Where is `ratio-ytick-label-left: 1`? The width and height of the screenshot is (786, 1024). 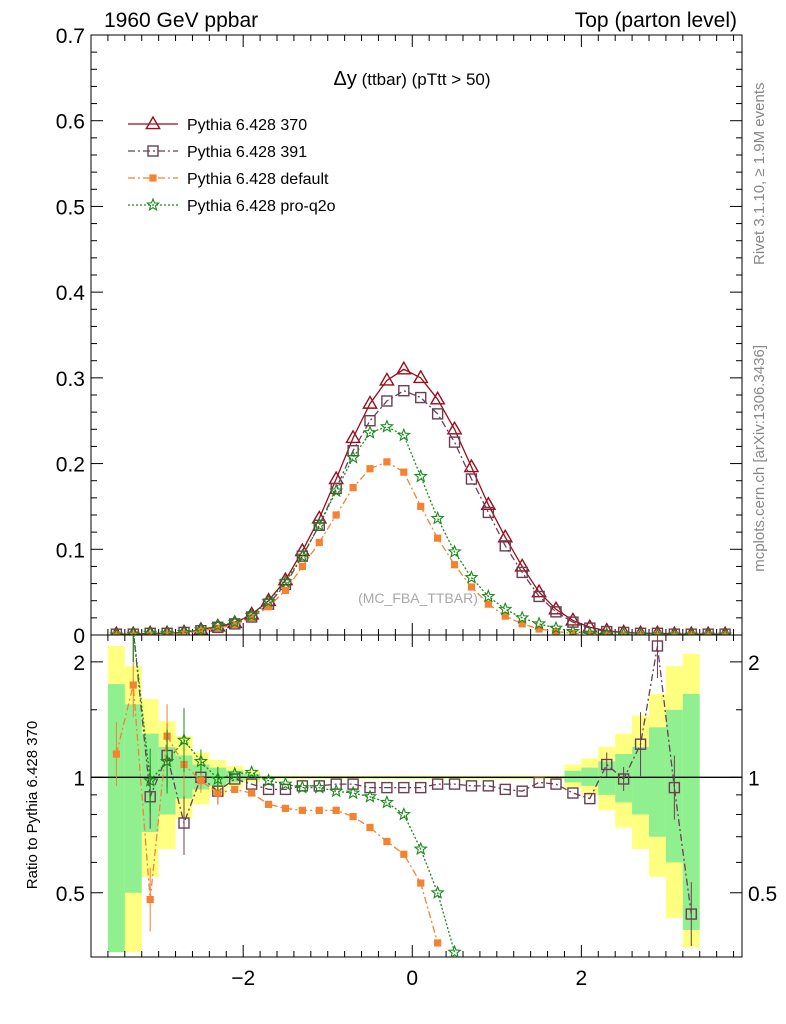 ratio-ytick-label-left: 1 is located at coordinates (79, 778).